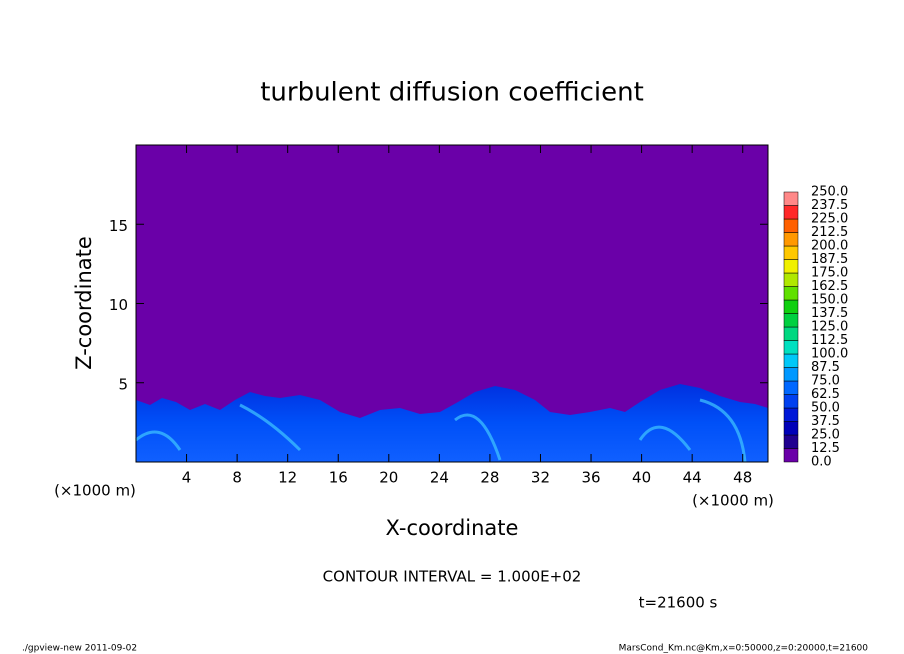 This screenshot has height=654, width=904. I want to click on x-tick-label: 4, so click(187, 478).